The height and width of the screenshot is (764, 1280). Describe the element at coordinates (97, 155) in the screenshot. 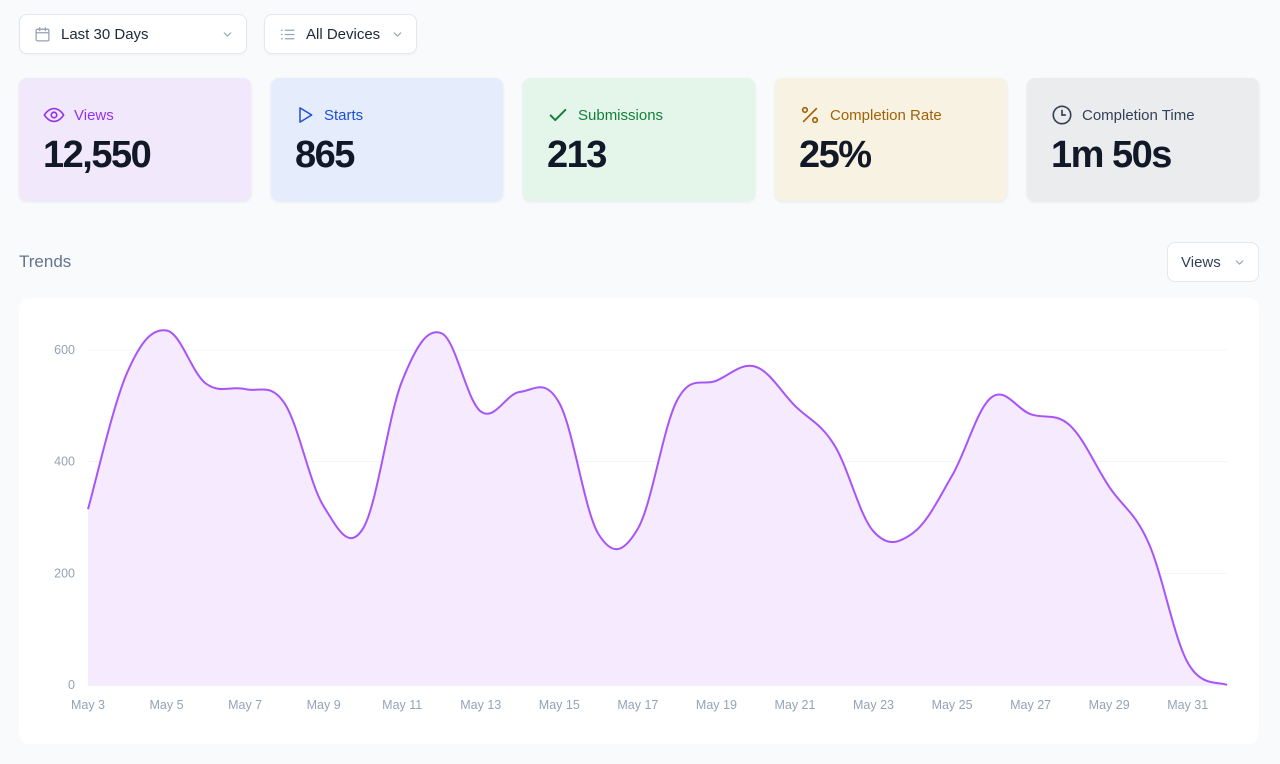

I see `stat-value: 12,550` at that location.